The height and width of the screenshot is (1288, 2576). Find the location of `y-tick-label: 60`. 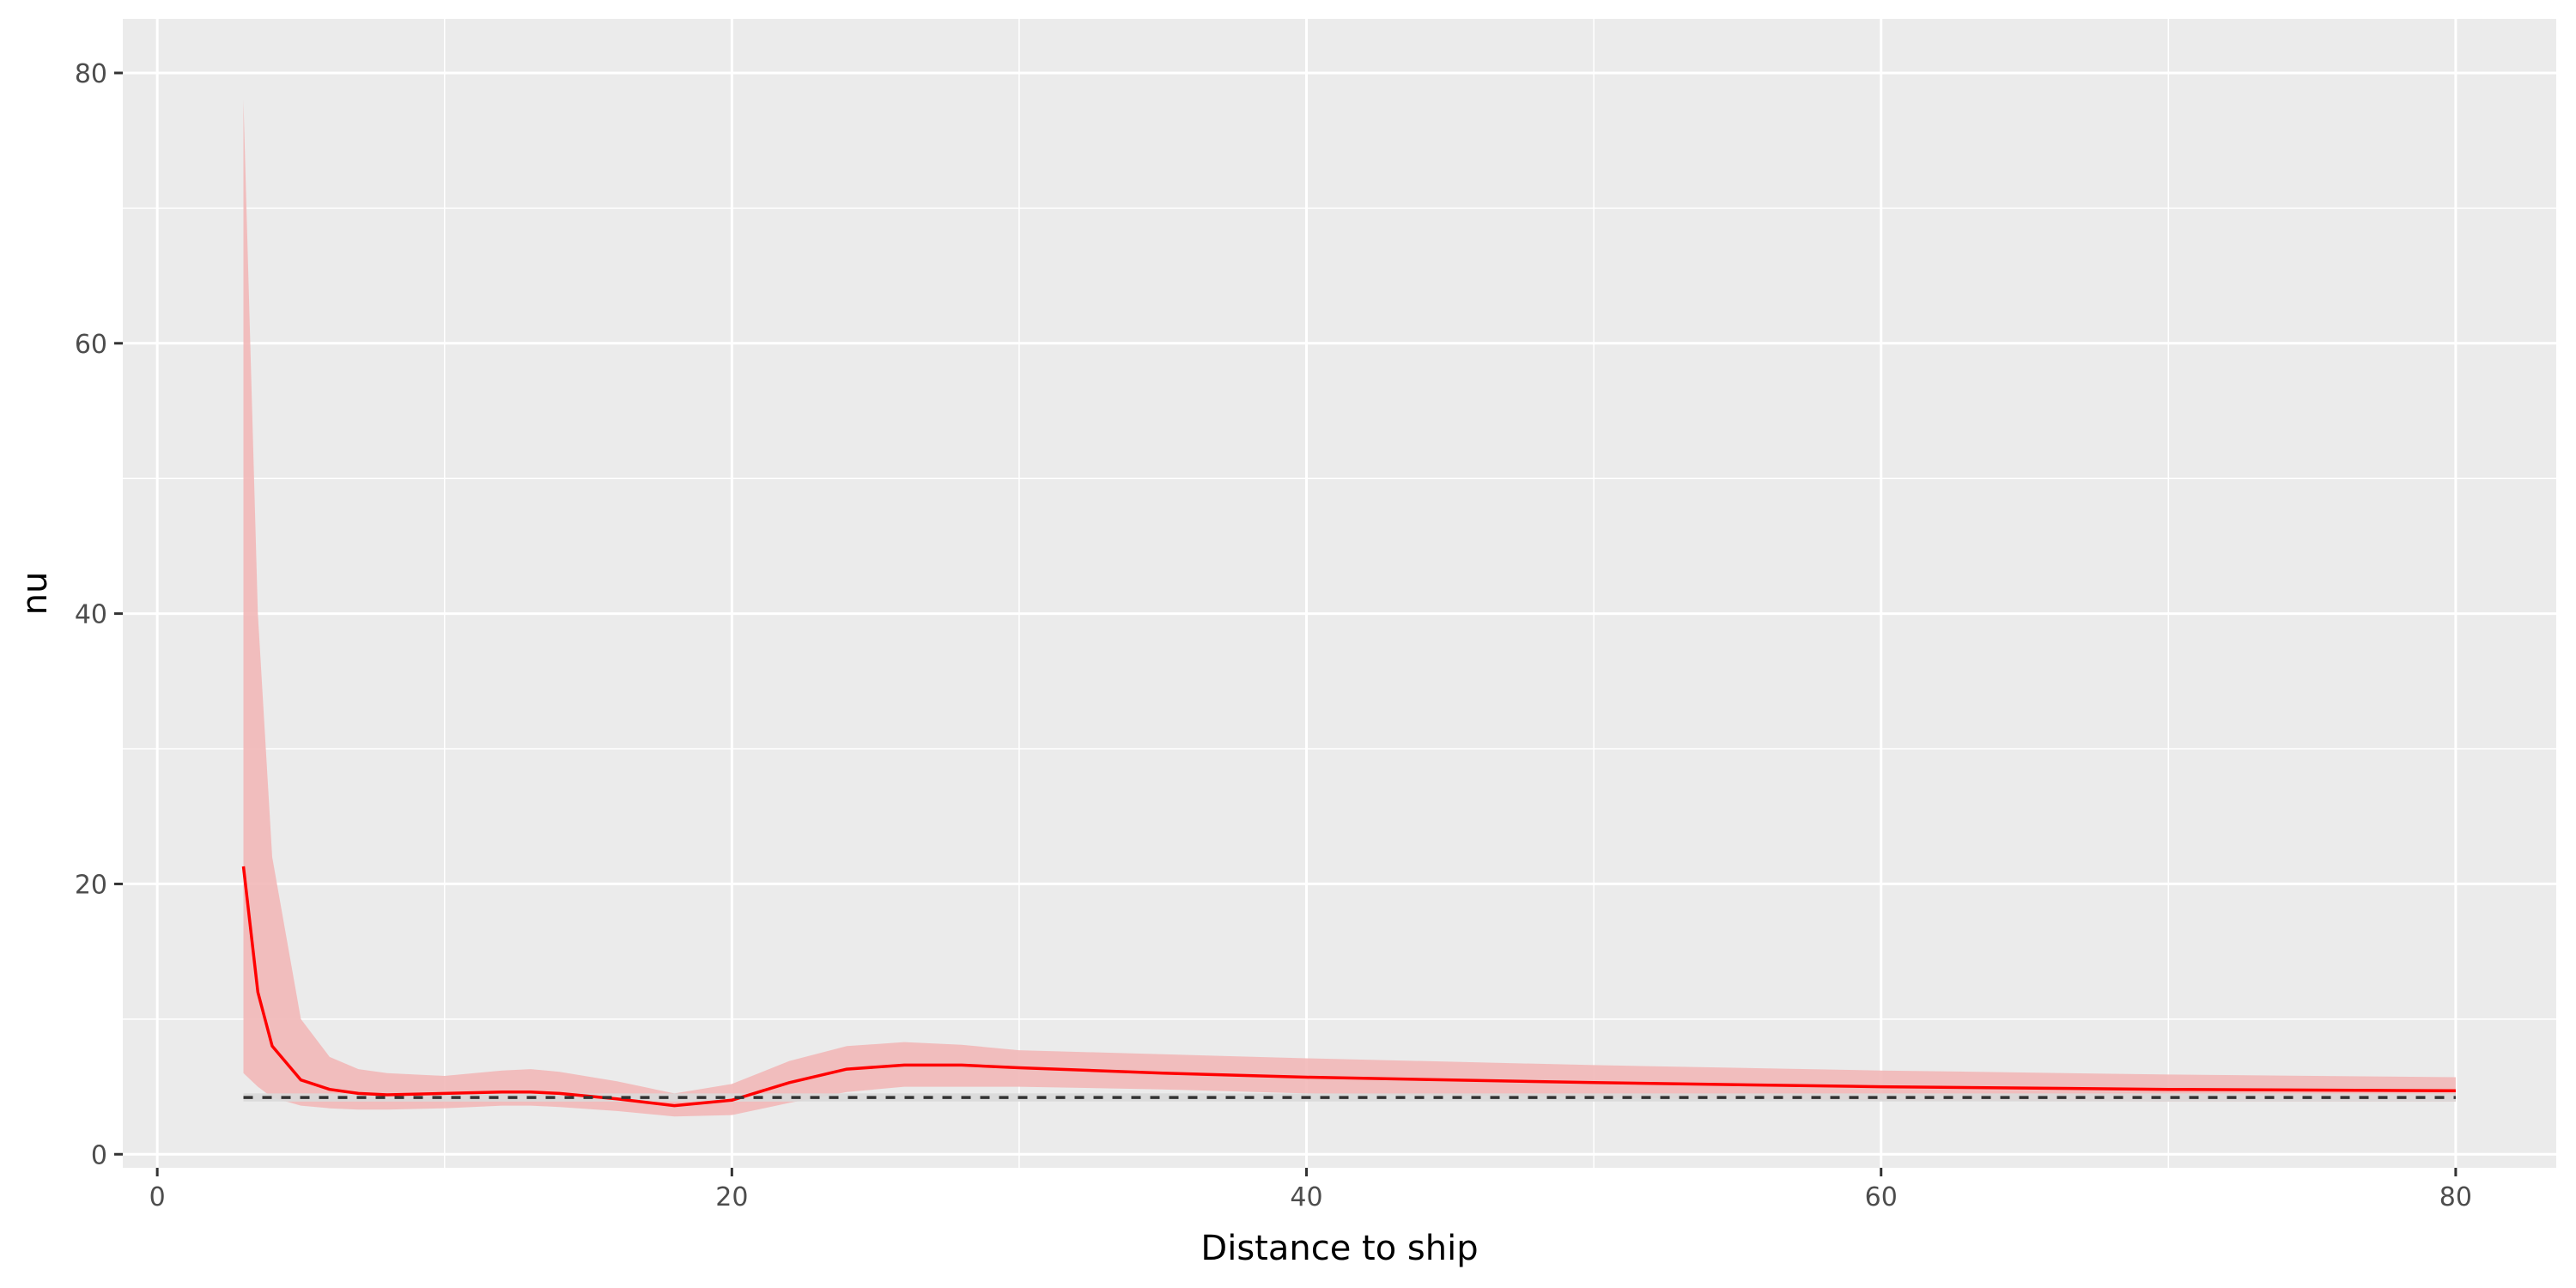

y-tick-label: 60 is located at coordinates (91, 345).